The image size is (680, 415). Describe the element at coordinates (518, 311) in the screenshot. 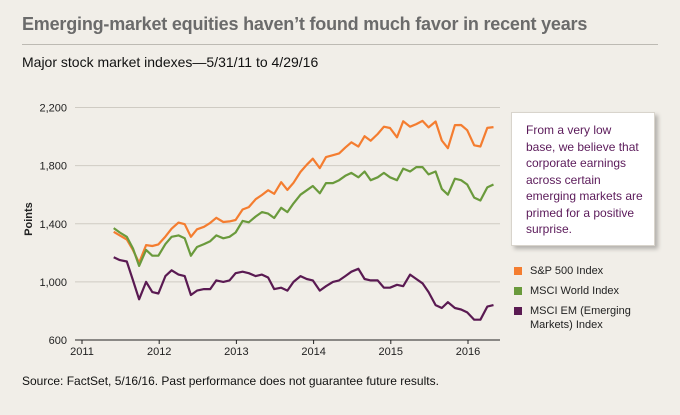

I see `legend-swatch-msci-em` at that location.